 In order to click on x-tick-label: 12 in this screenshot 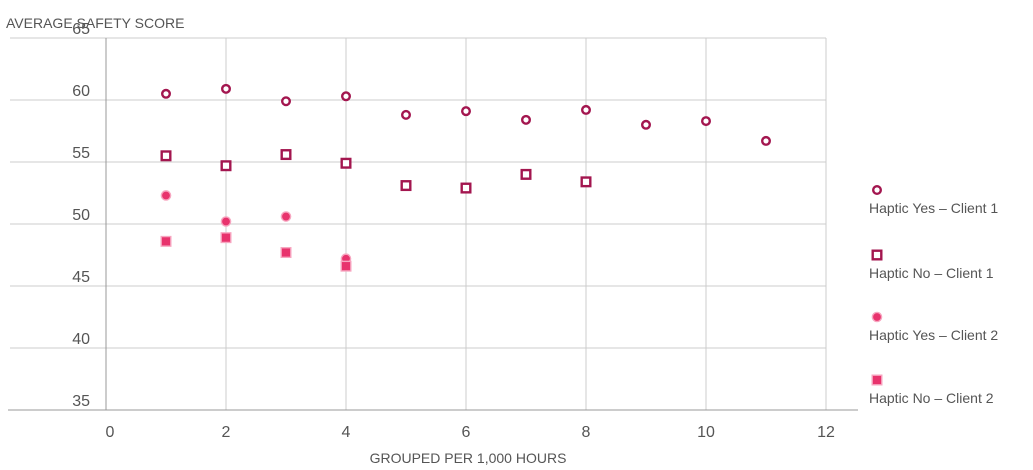, I will do `click(826, 432)`.